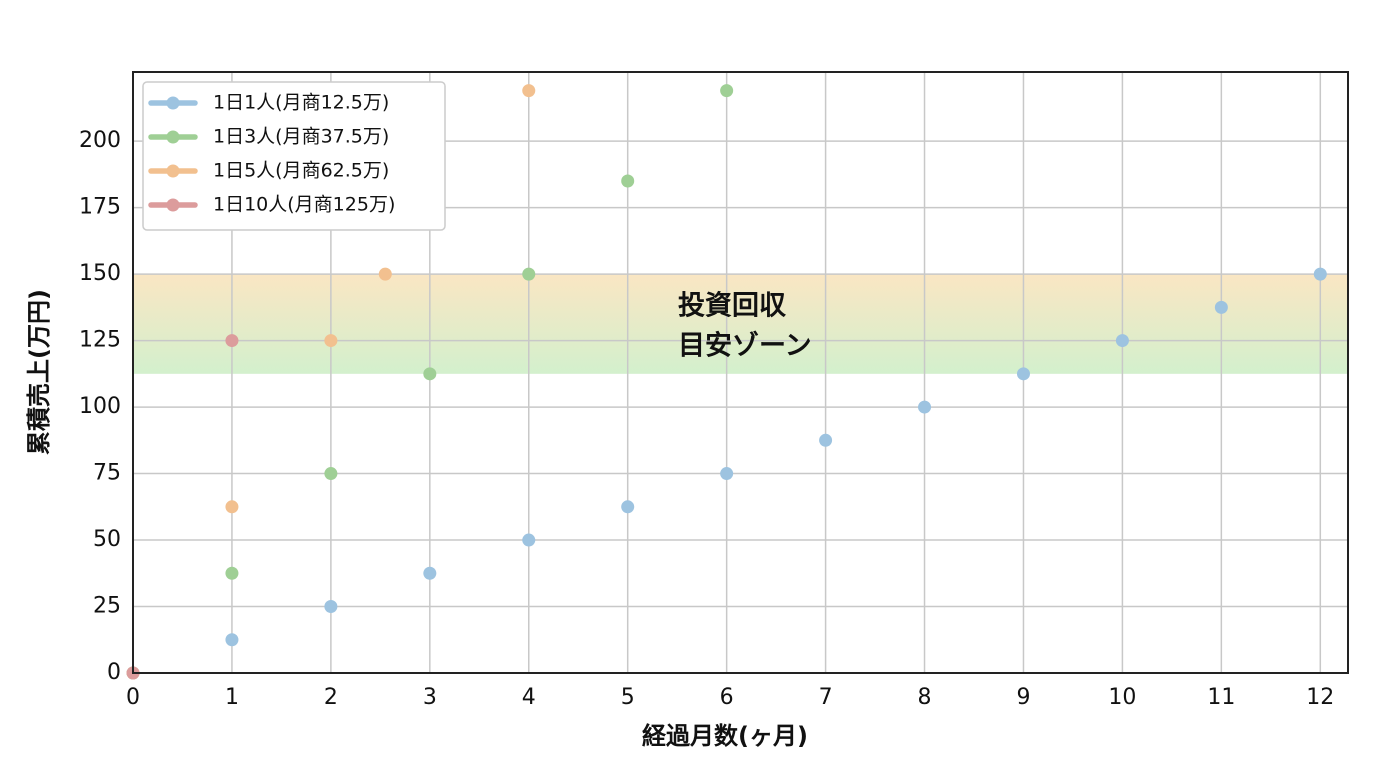 Image resolution: width=1376 pixels, height=768 pixels. What do you see at coordinates (301, 103) in the screenshot?
I see `legend-label: 1日1人(月商12.5万)` at bounding box center [301, 103].